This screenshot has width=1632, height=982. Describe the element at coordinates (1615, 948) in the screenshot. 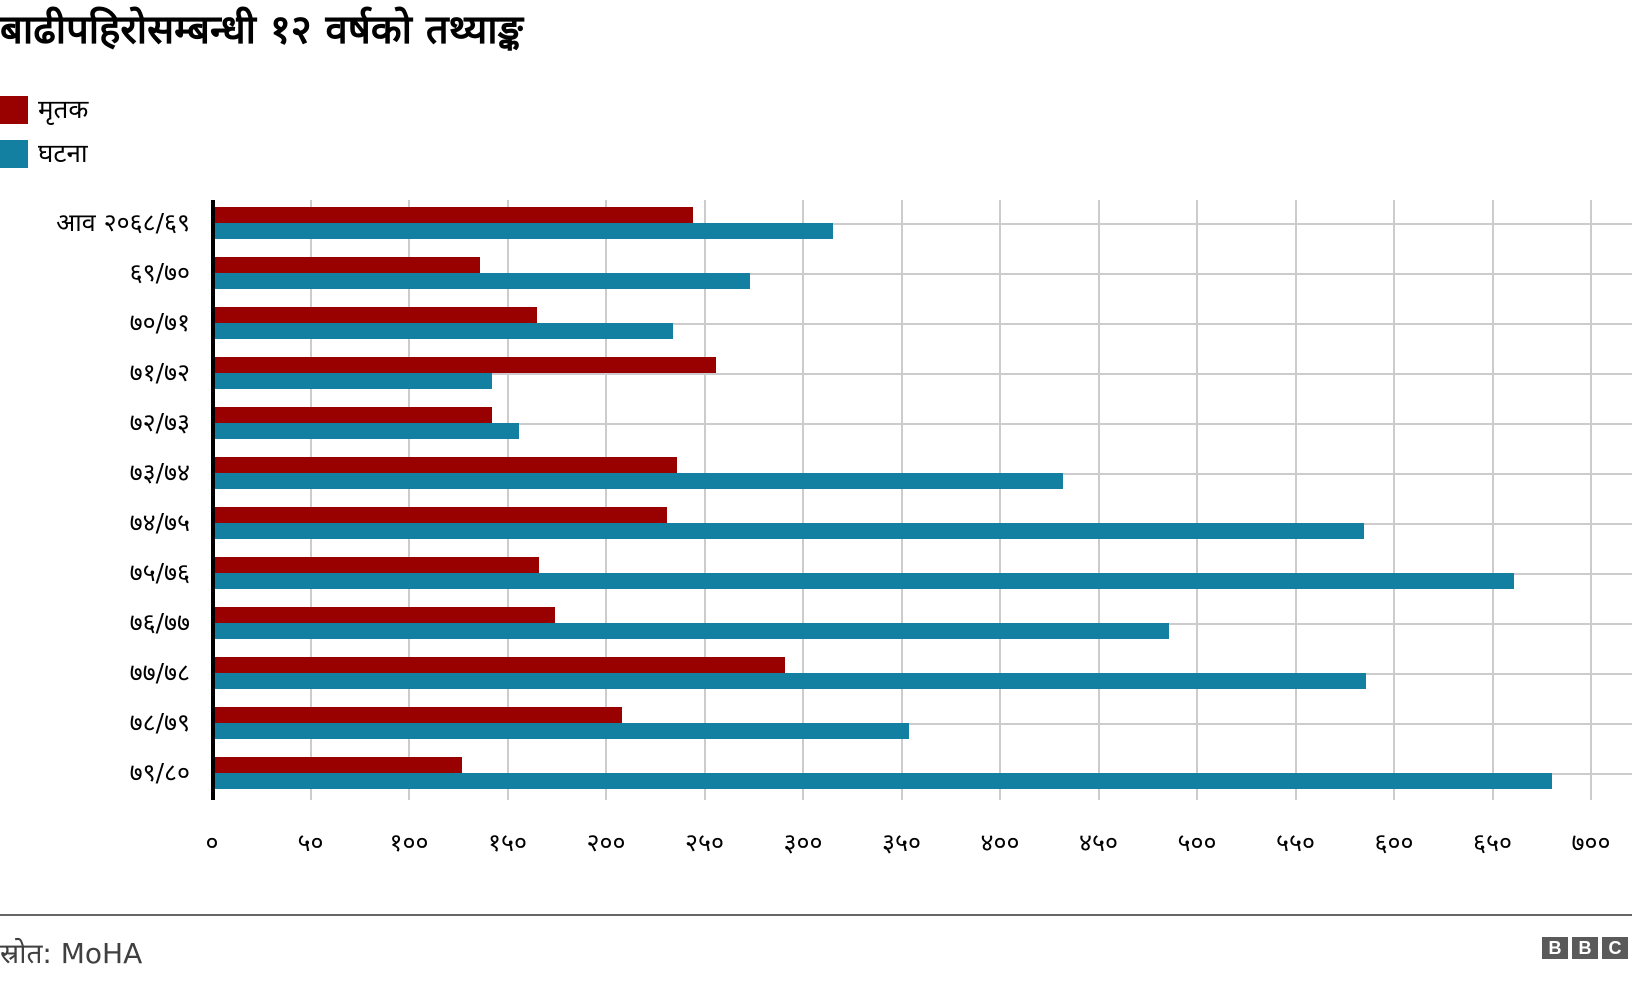

I see `bbc-logo-letter: C` at that location.